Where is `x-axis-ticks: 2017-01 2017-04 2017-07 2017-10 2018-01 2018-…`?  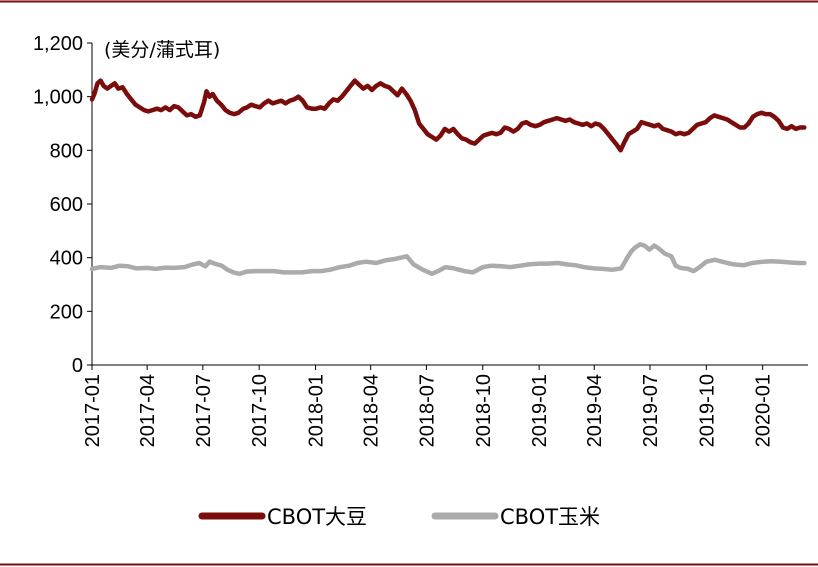
x-axis-ticks: 2017-01 2017-04 2017-07 2017-10 2018-01 2018-… is located at coordinates (428, 406).